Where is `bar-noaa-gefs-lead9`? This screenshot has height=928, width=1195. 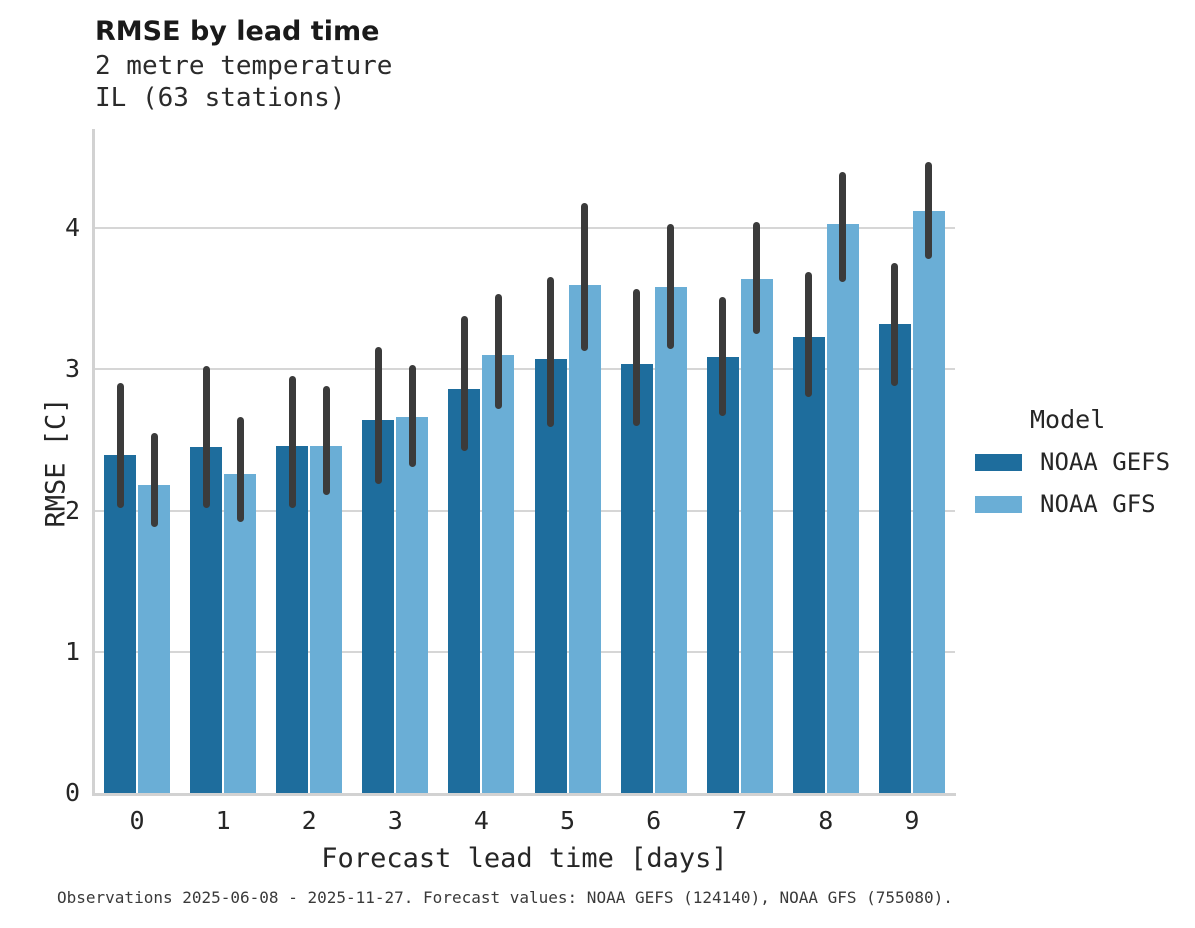
bar-noaa-gefs-lead9 is located at coordinates (894, 558).